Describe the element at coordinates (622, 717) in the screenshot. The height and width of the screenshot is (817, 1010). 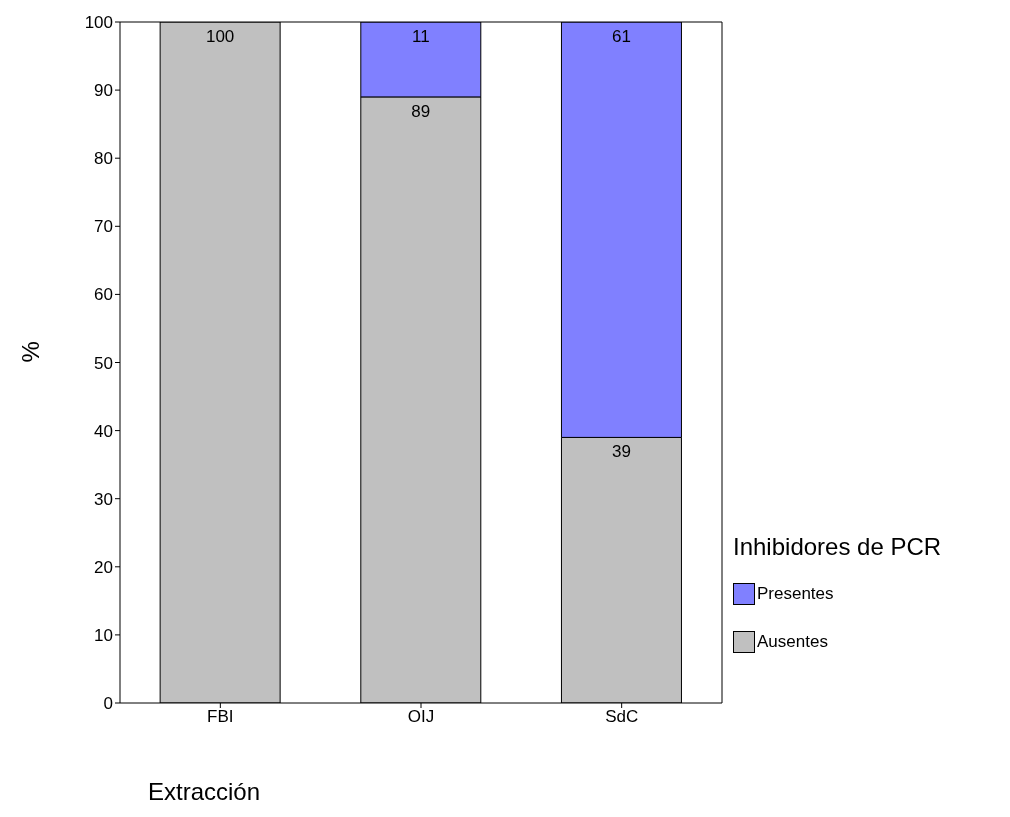
I see `x-tick-label: SdC` at that location.